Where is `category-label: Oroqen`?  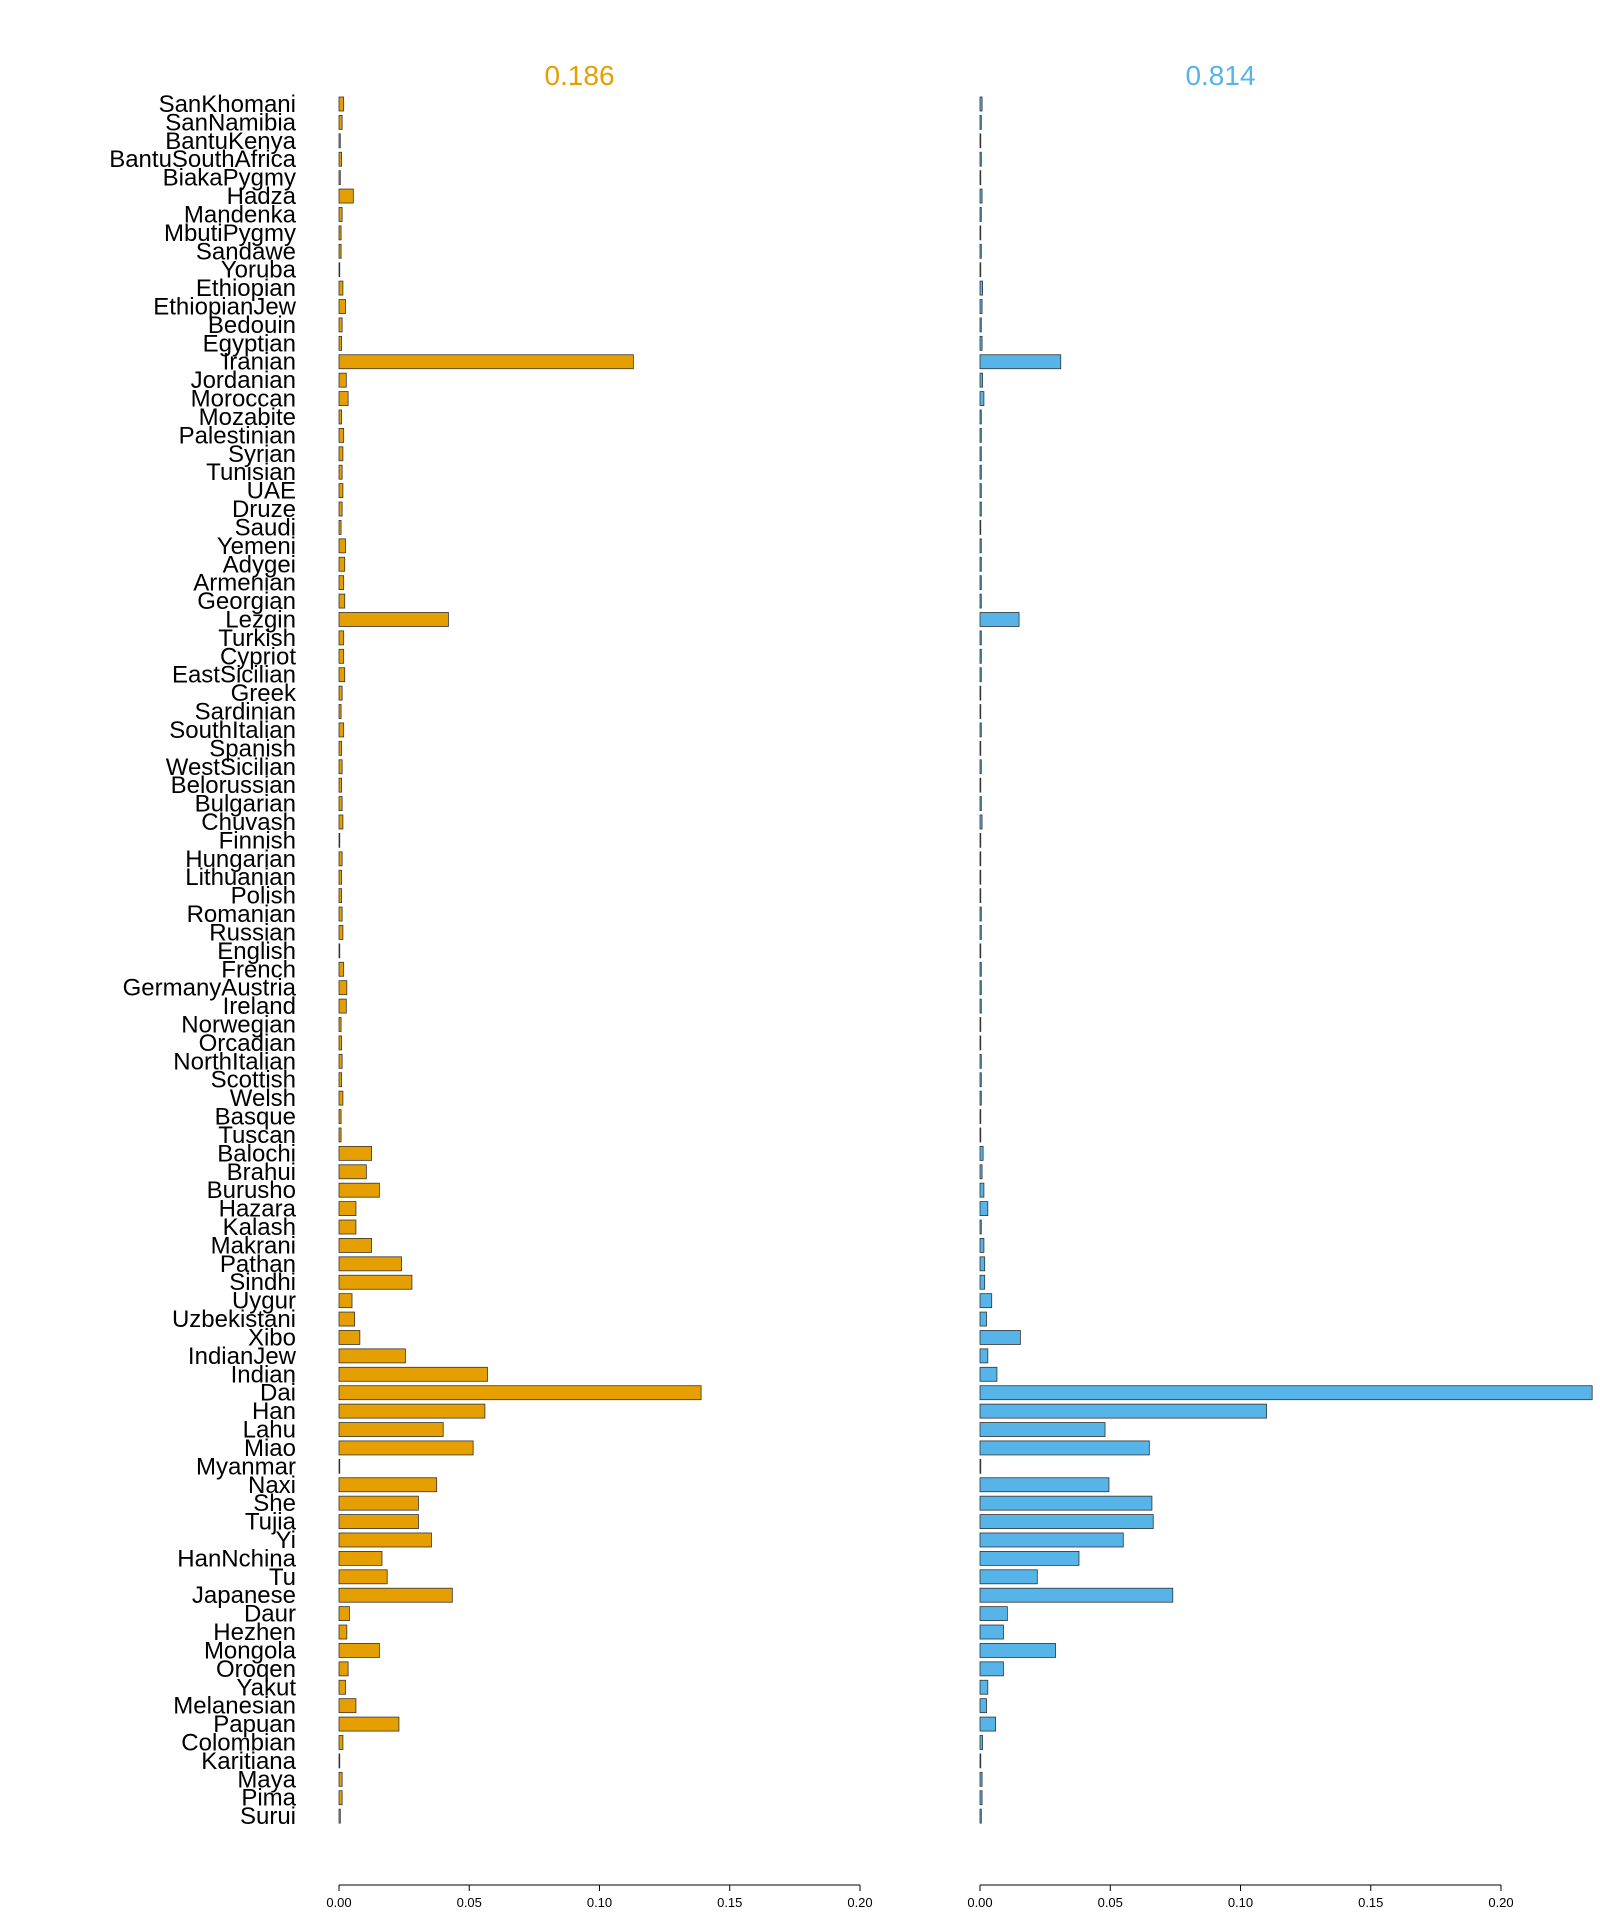 category-label: Oroqen is located at coordinates (256, 1669).